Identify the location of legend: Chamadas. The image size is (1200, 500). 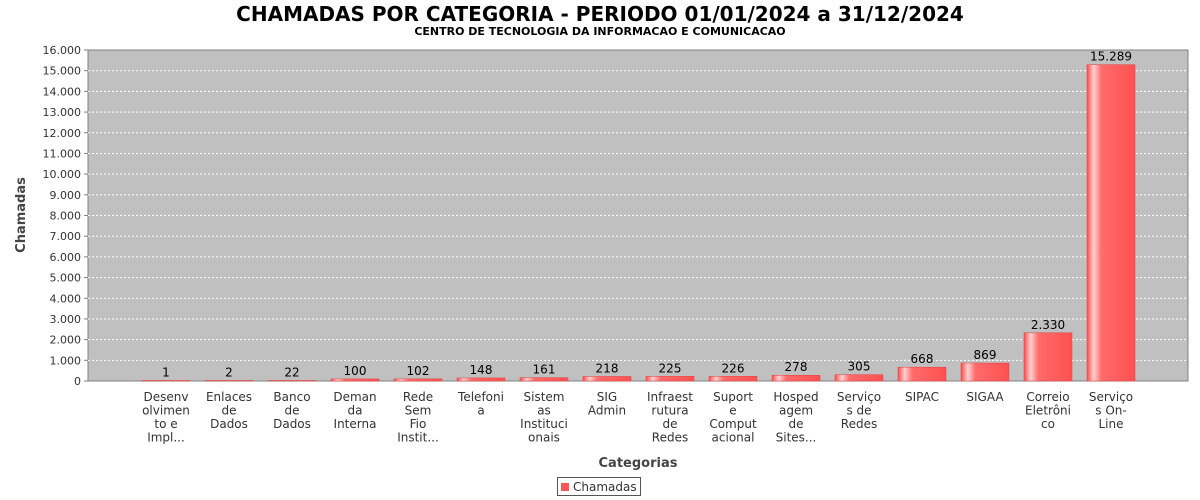
(599, 486).